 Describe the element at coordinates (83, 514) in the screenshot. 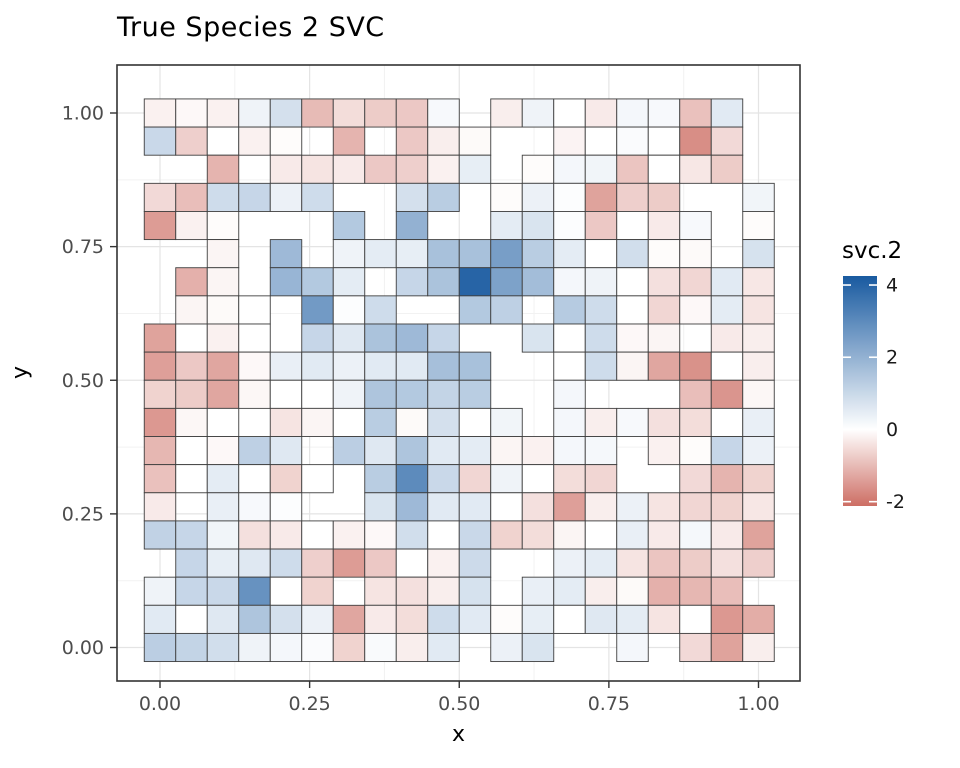

I see `y-tick-label: 0.25` at that location.